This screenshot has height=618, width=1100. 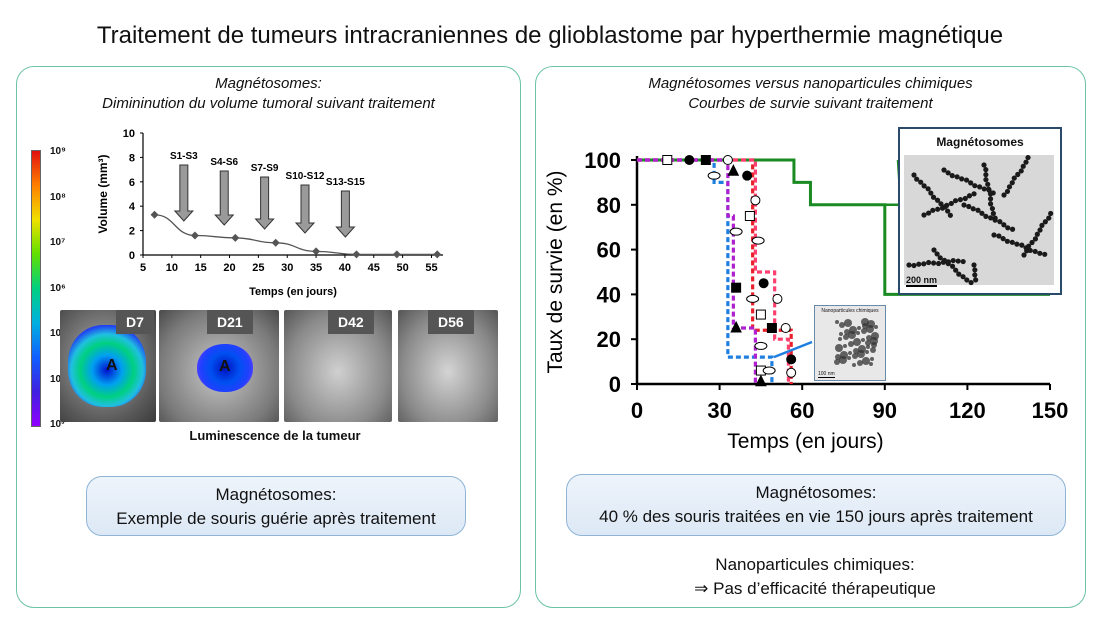 I want to click on y-axis-label: Taux de survie (en %), so click(x=555, y=271).